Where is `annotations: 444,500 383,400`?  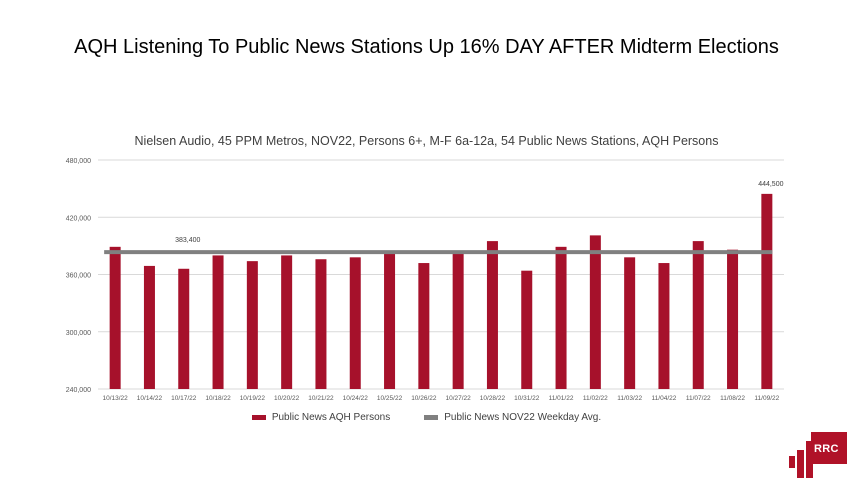 annotations: 444,500 383,400 is located at coordinates (479, 212).